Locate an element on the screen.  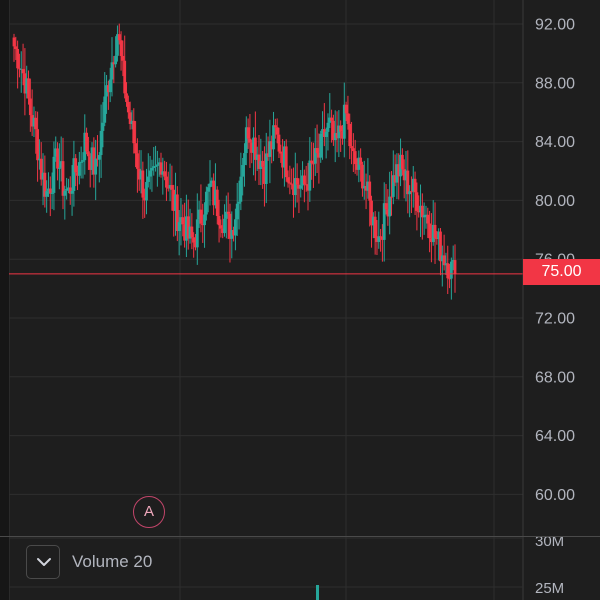
volume-axis-label-25m: 25M is located at coordinates (549, 588).